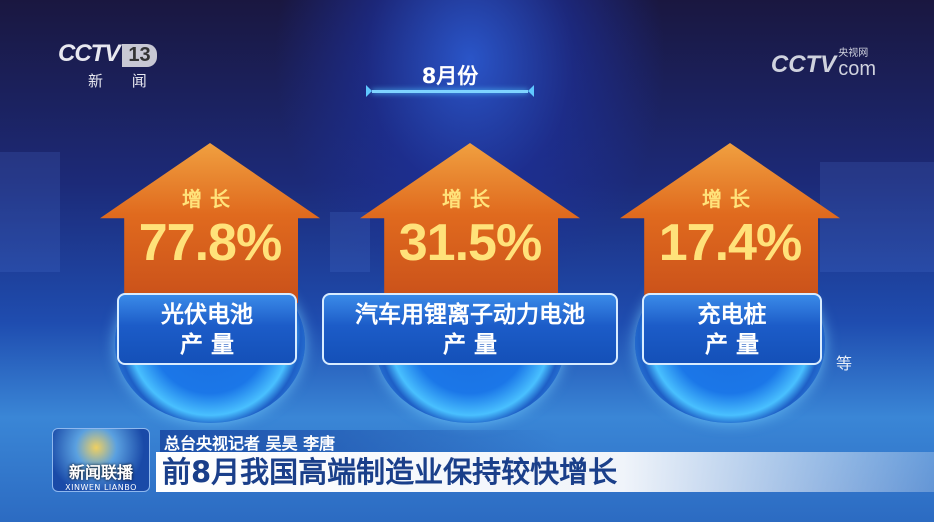  I want to click on product-name: 汽车用锂离子动力电池, so click(470, 315).